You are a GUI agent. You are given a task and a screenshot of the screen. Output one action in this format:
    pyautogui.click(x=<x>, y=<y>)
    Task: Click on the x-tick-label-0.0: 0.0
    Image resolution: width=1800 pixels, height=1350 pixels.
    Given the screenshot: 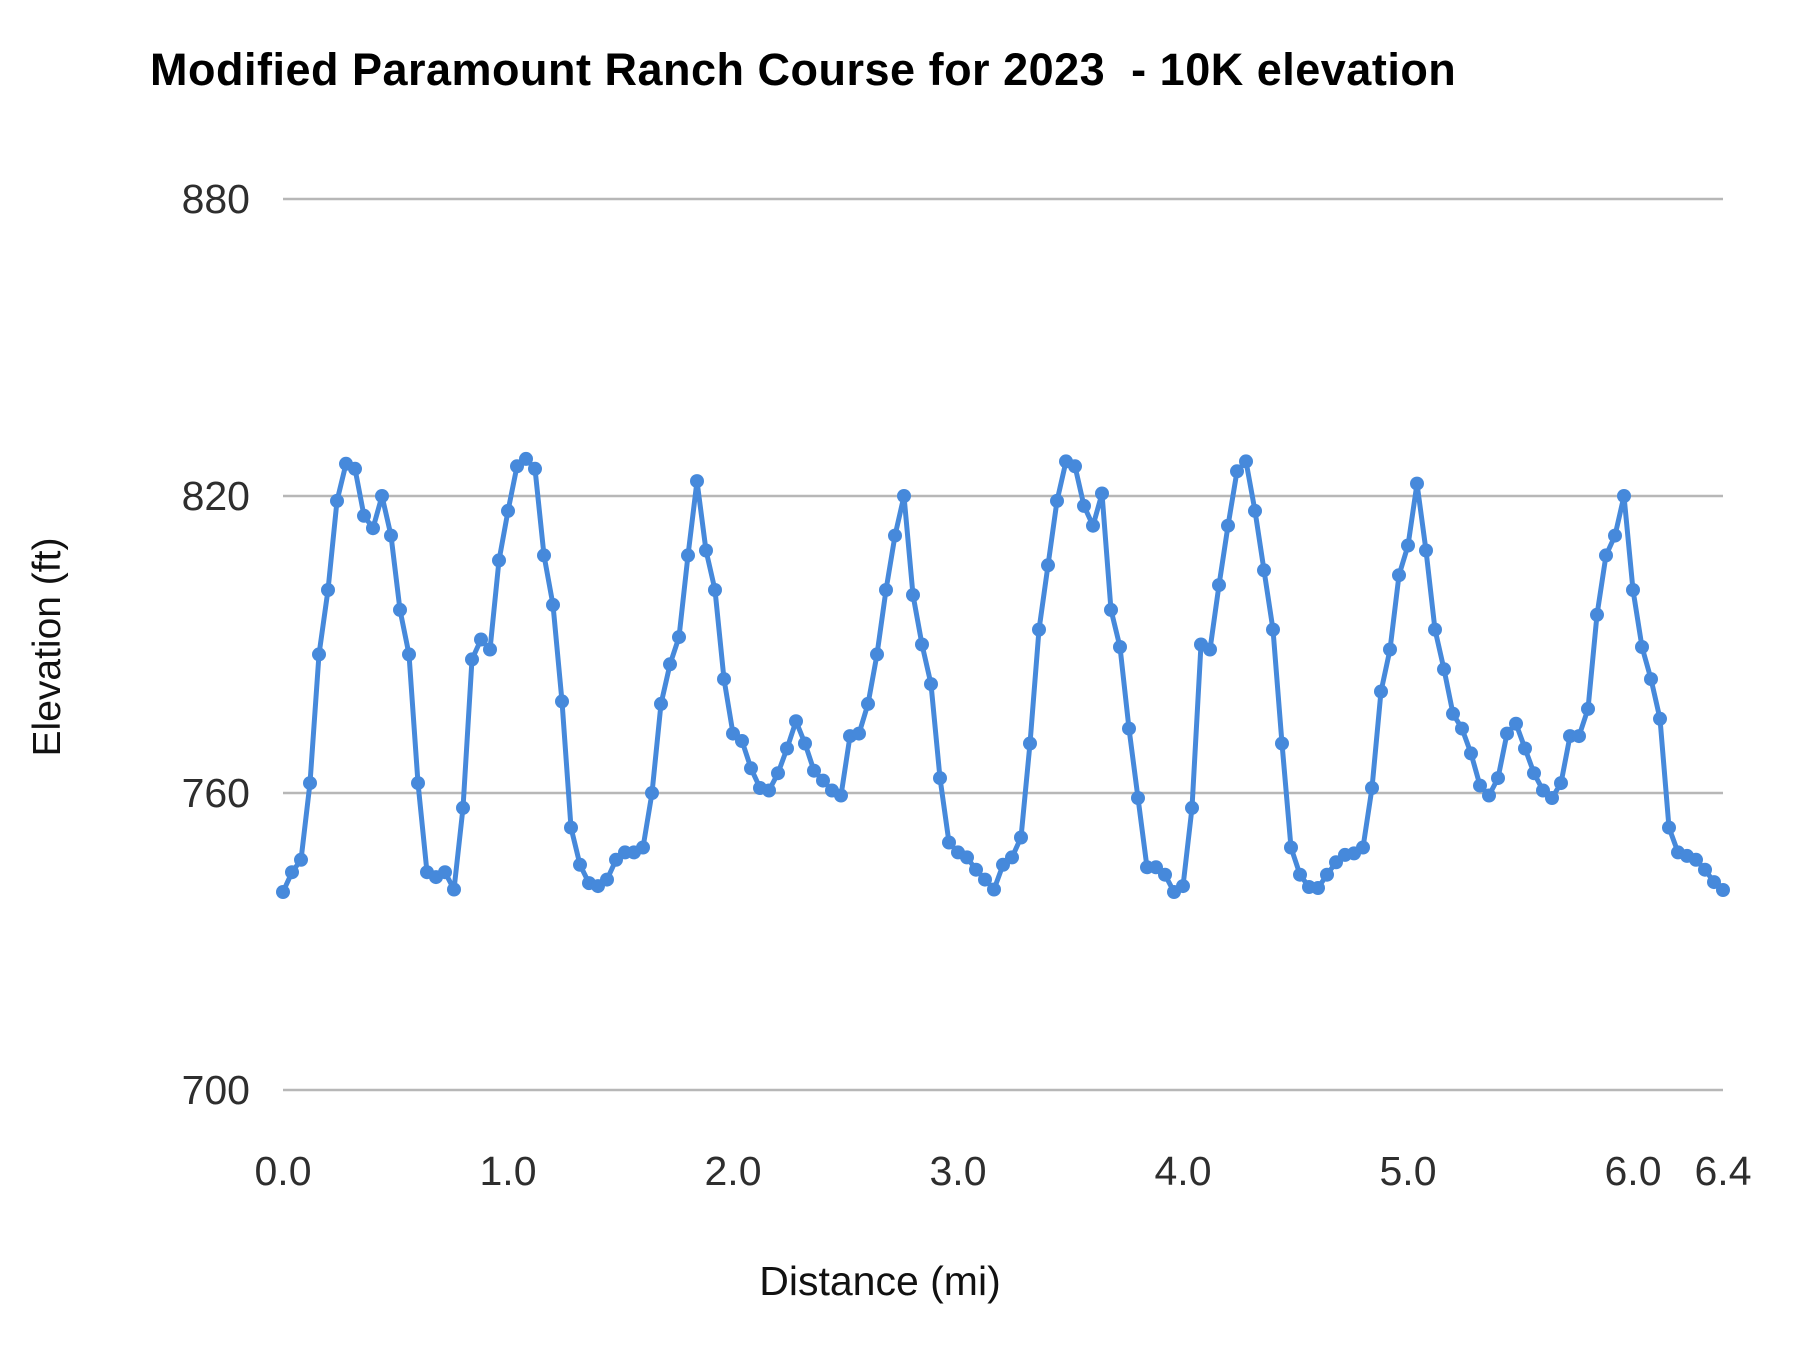 What is the action you would take?
    pyautogui.click(x=283, y=1171)
    